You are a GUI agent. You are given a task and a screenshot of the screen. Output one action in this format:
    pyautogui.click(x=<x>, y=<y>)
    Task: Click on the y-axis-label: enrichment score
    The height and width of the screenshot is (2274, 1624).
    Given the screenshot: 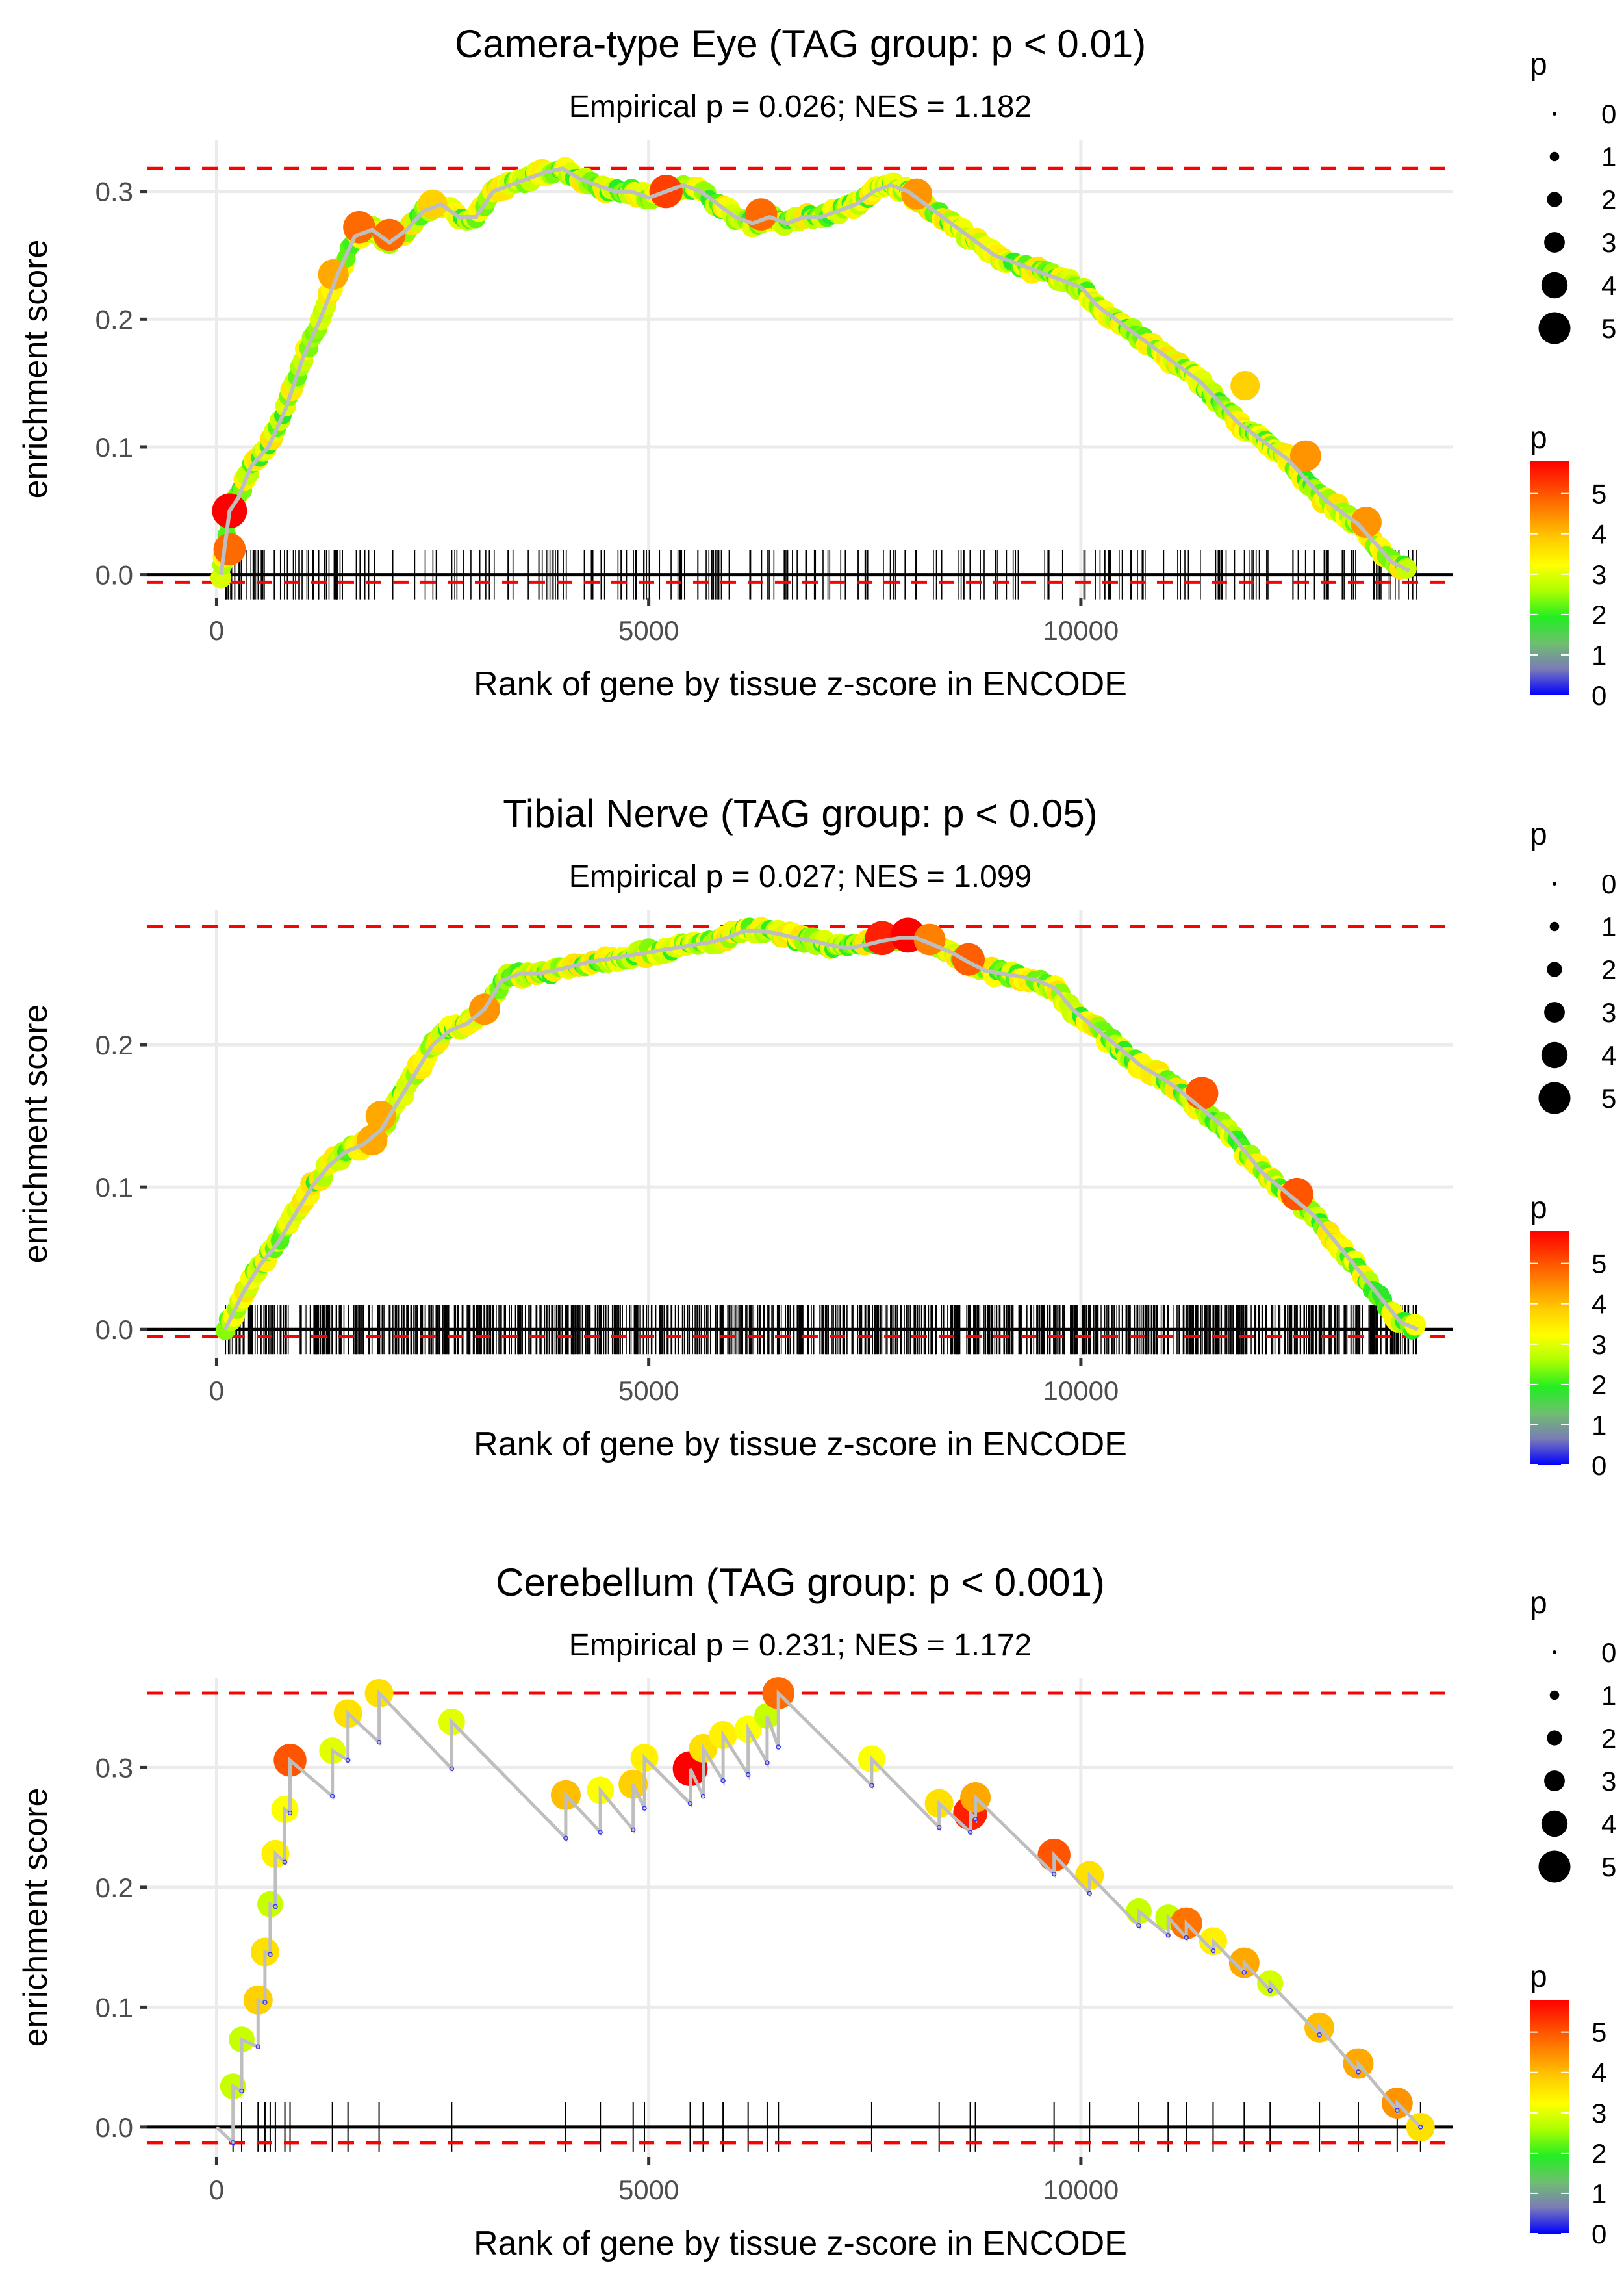 What is the action you would take?
    pyautogui.click(x=36, y=369)
    